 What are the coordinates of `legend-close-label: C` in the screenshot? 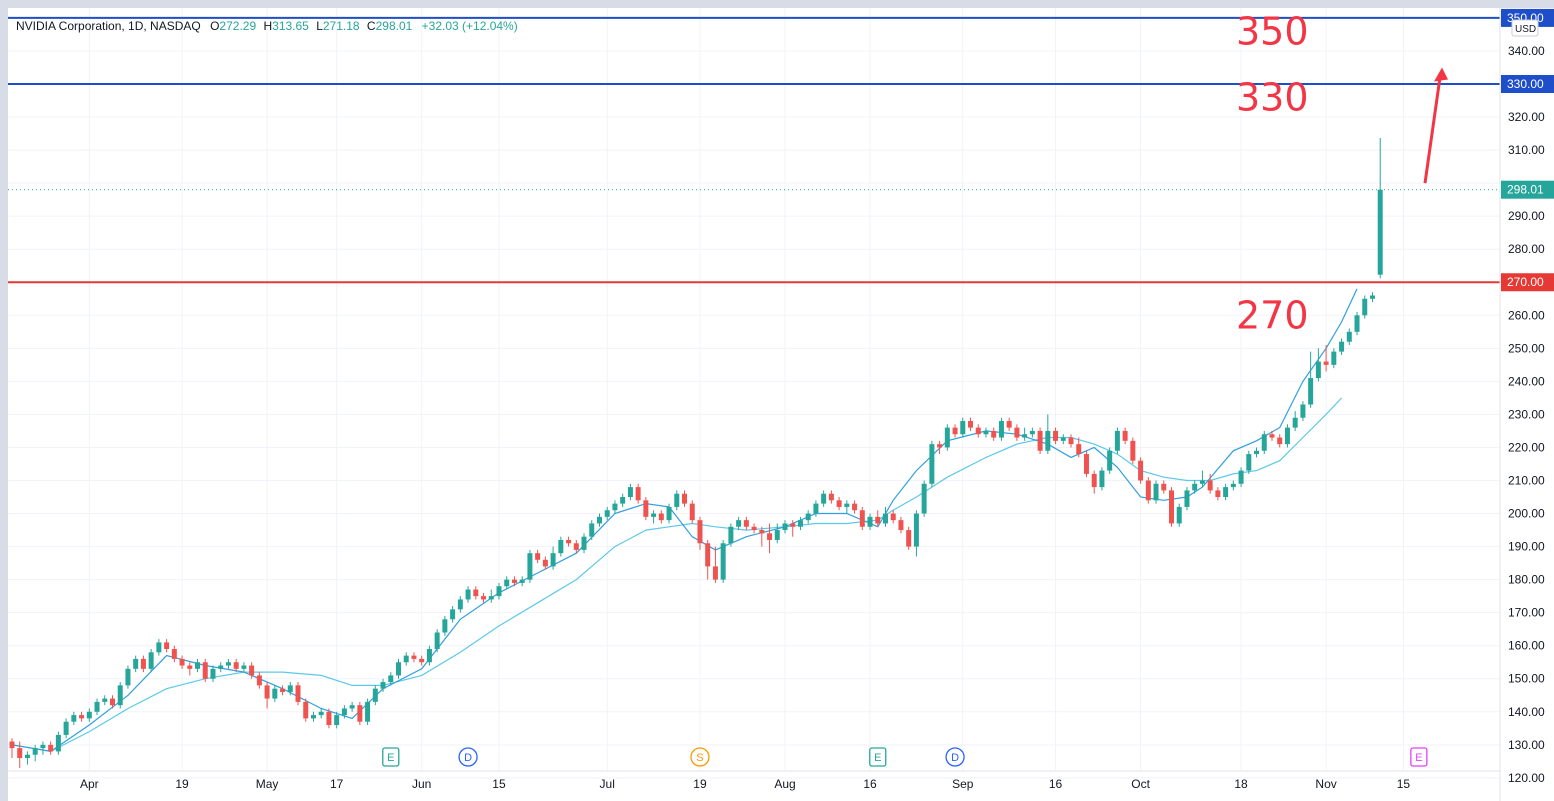 It's located at (371, 26).